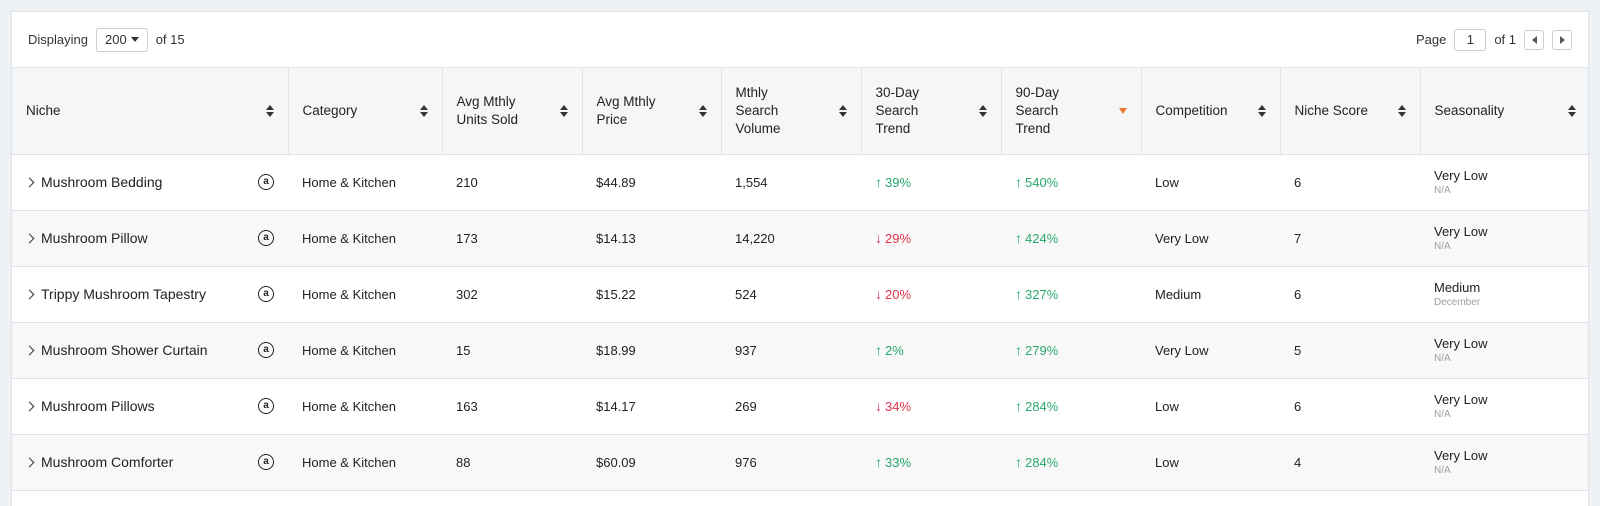 This screenshot has height=506, width=1600. I want to click on column-header-avg-units-sold: Avg Mthly Units Sold, so click(512, 111).